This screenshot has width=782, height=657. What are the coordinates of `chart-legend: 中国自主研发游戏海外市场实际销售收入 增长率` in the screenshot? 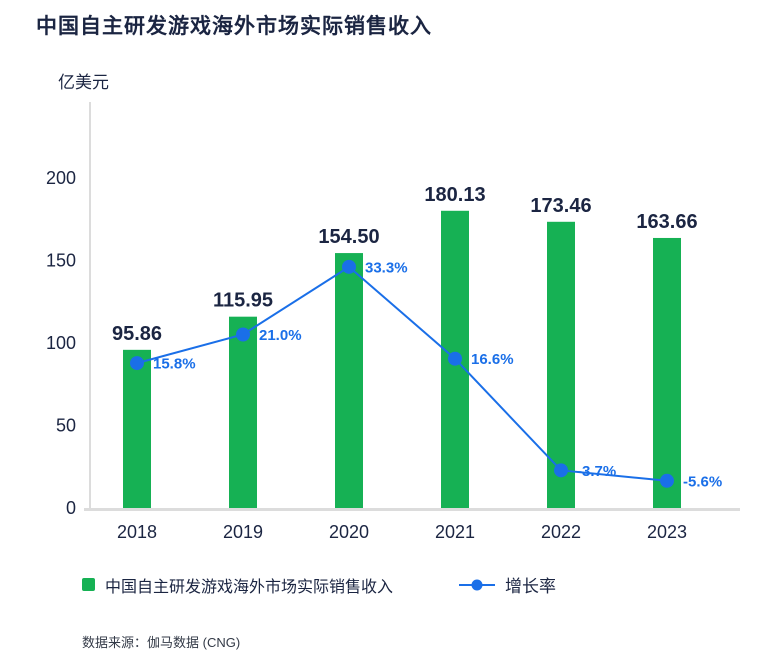 It's located at (319, 584).